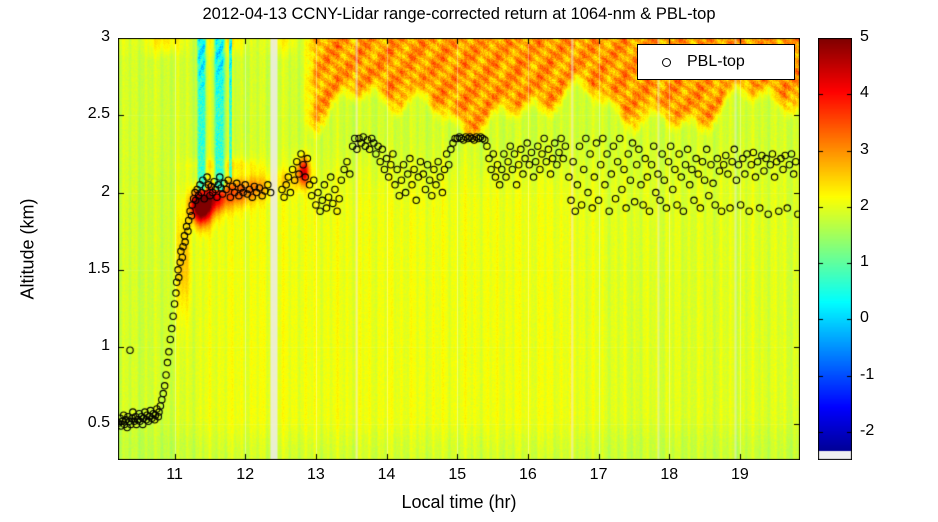 This screenshot has height=522, width=938. What do you see at coordinates (27, 249) in the screenshot?
I see `y-axis-label: Altitude (km)` at bounding box center [27, 249].